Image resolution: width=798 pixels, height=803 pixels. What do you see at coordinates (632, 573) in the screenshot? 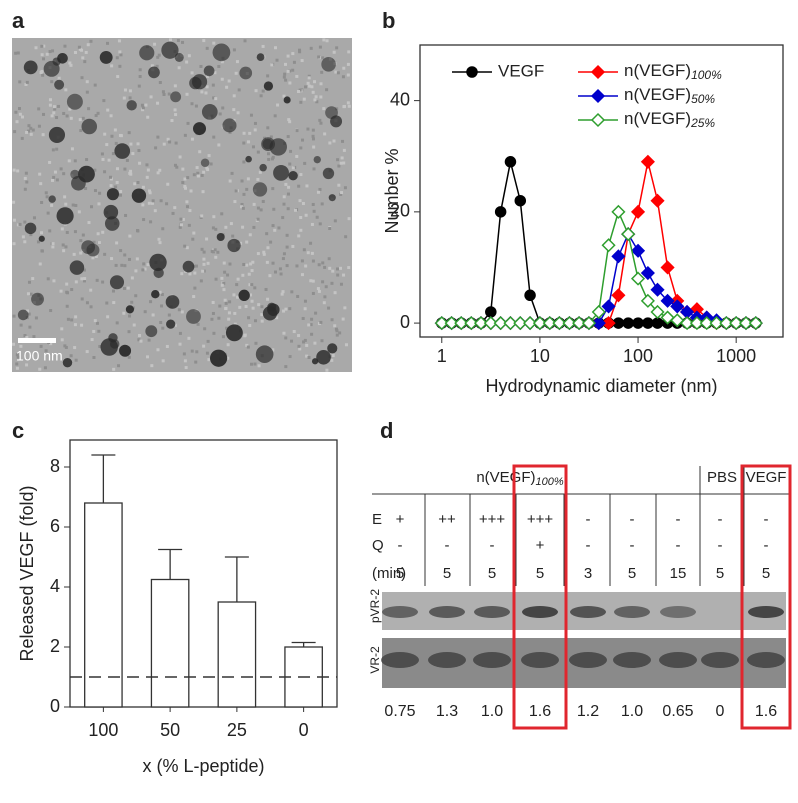
I see `cell: 5` at bounding box center [632, 573].